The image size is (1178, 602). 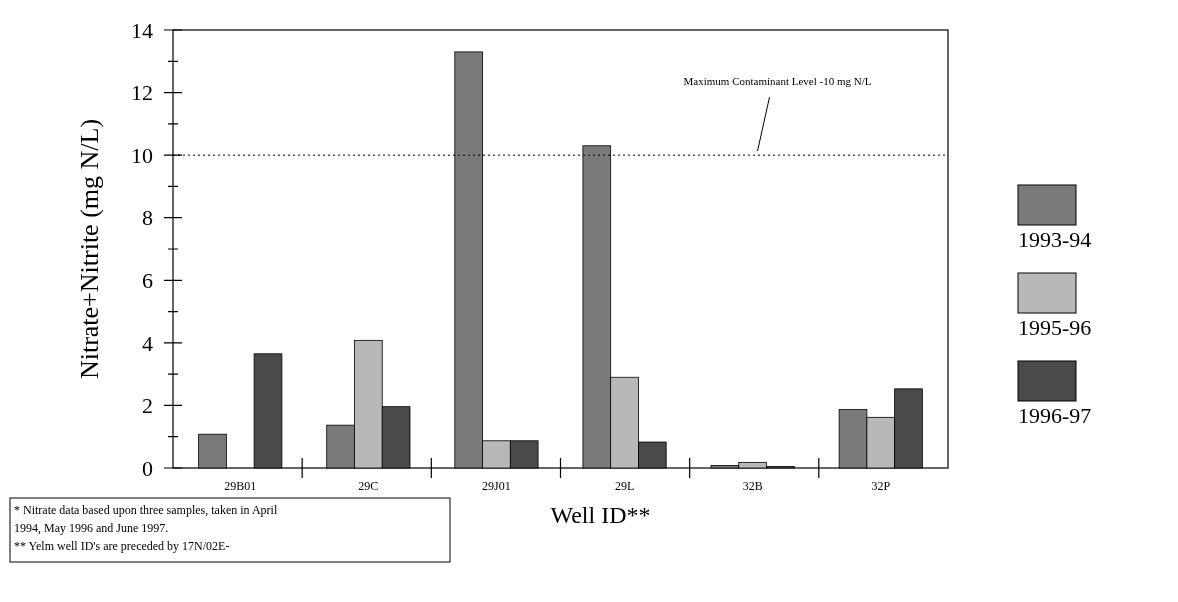 What do you see at coordinates (1055, 415) in the screenshot?
I see `legend-label: 1996-97` at bounding box center [1055, 415].